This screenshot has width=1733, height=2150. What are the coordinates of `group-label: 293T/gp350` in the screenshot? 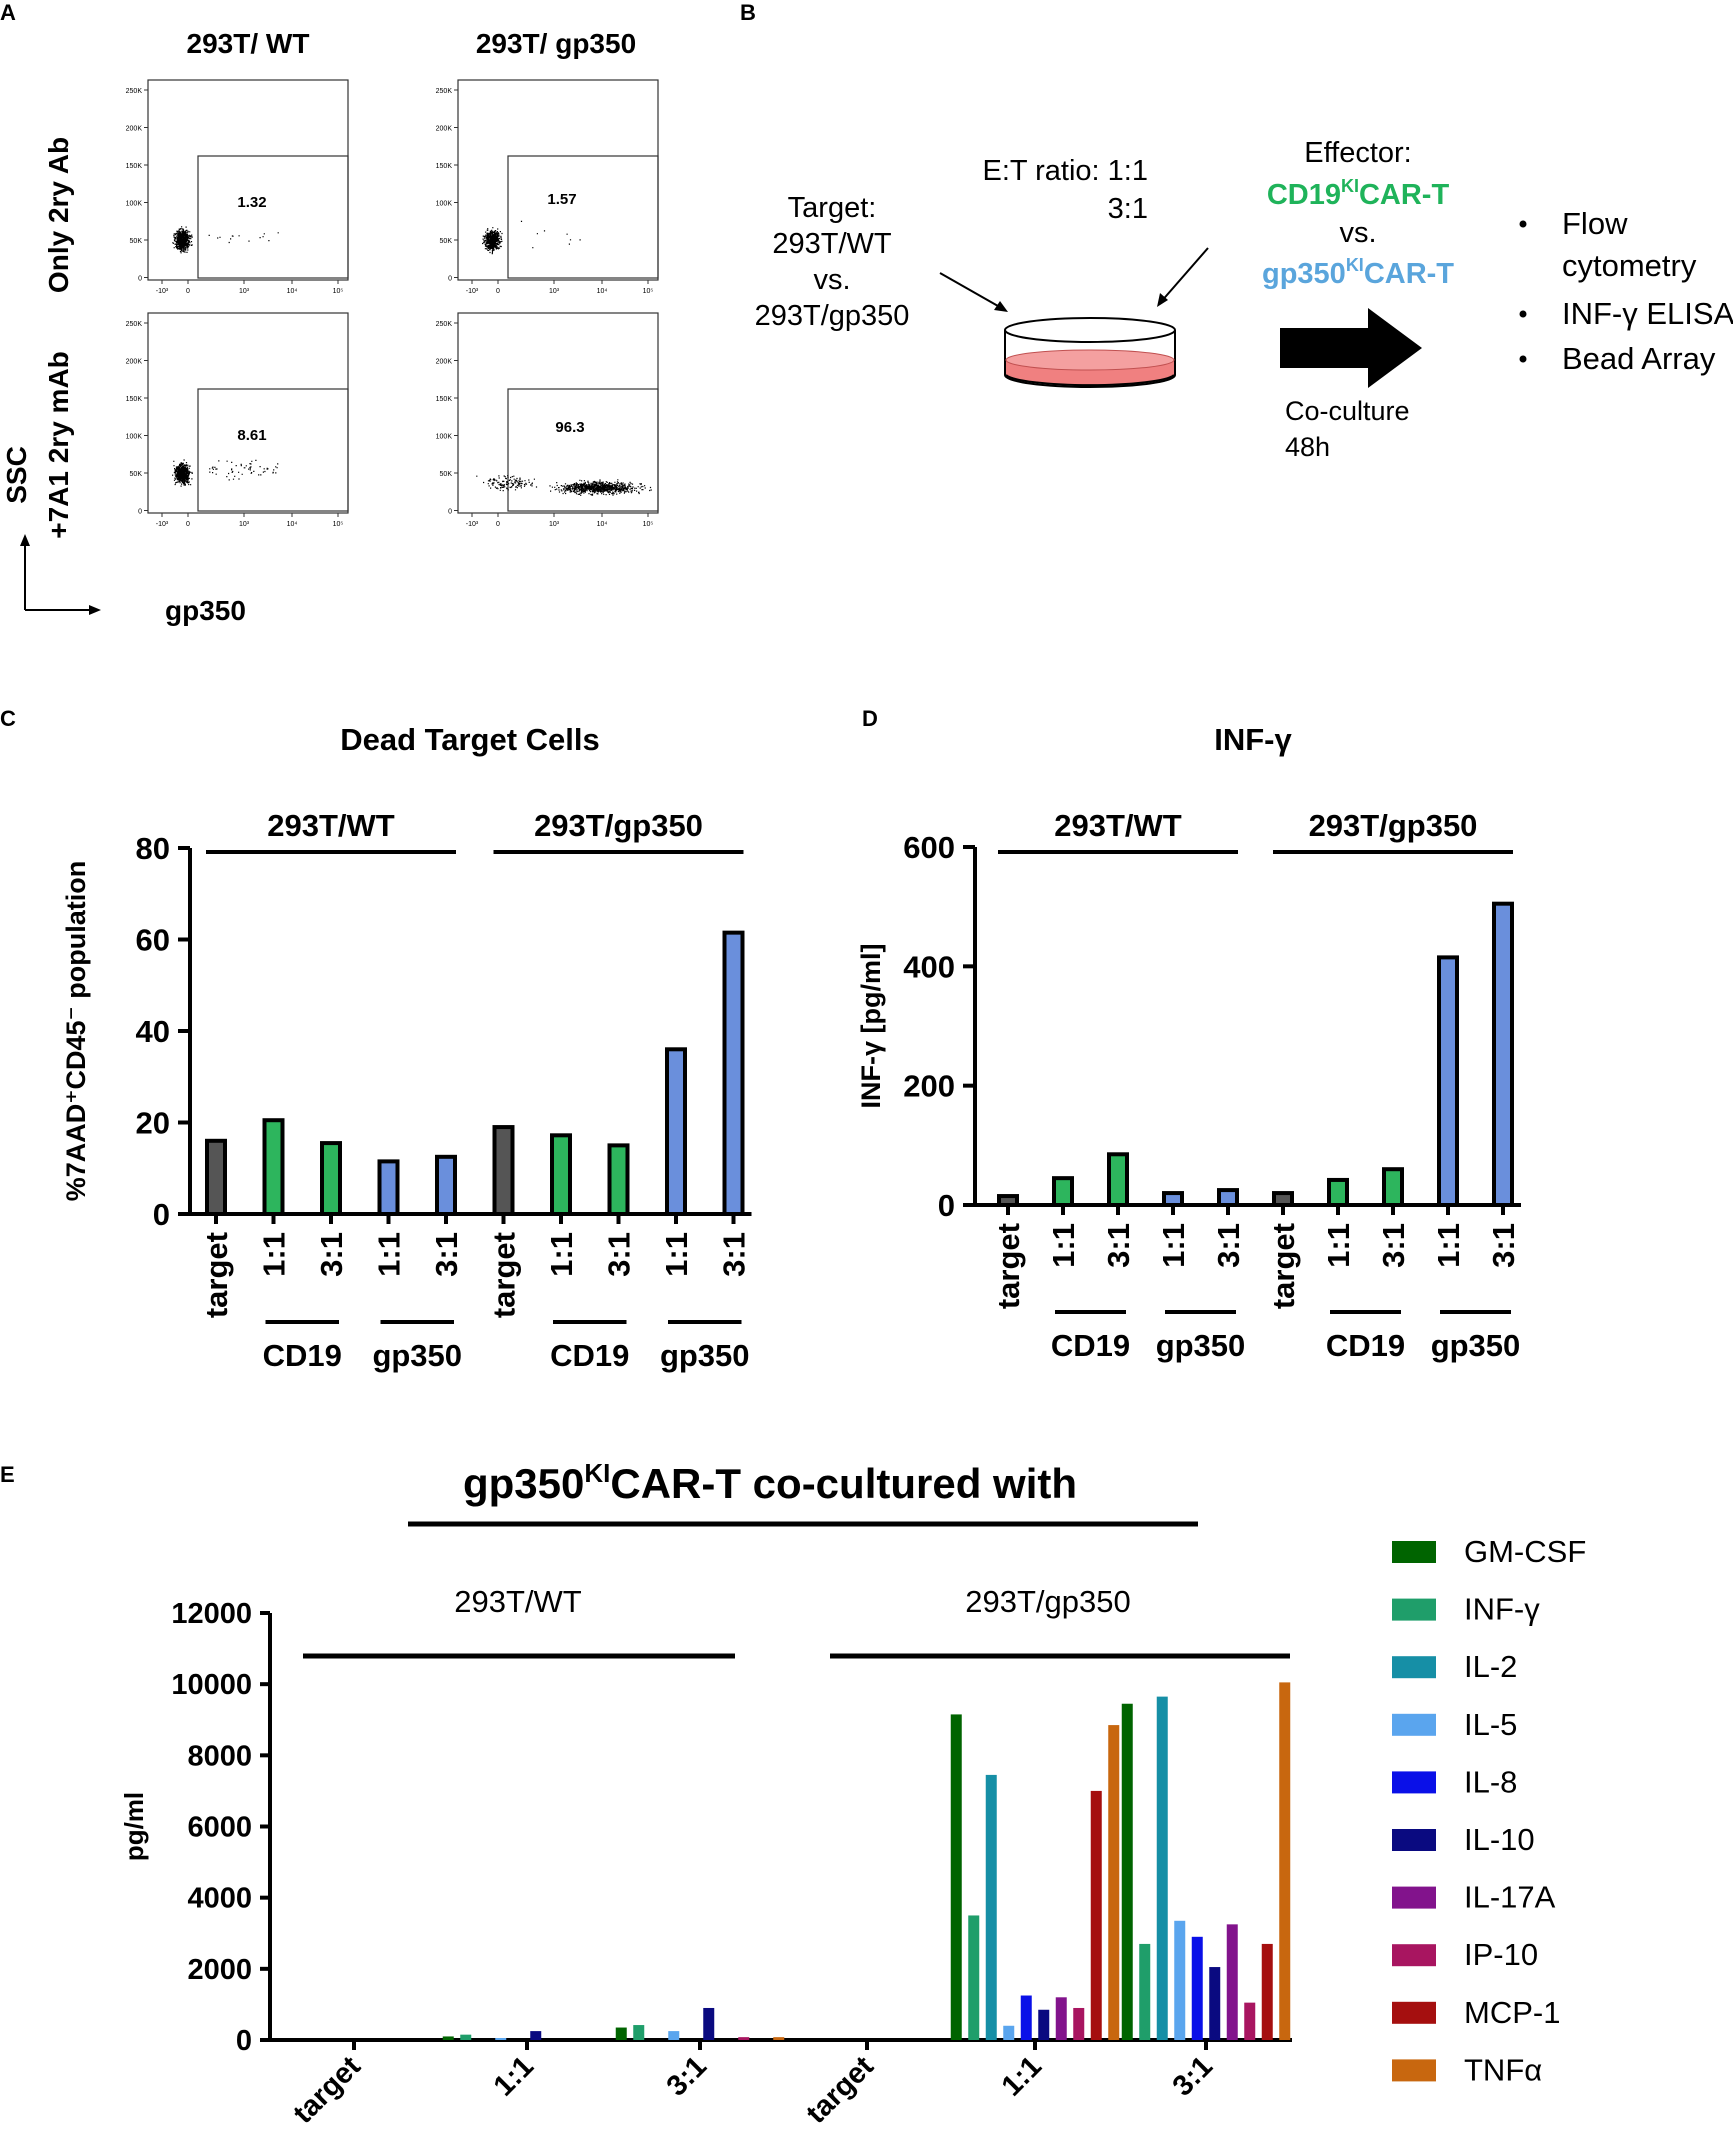 It's located at (618, 825).